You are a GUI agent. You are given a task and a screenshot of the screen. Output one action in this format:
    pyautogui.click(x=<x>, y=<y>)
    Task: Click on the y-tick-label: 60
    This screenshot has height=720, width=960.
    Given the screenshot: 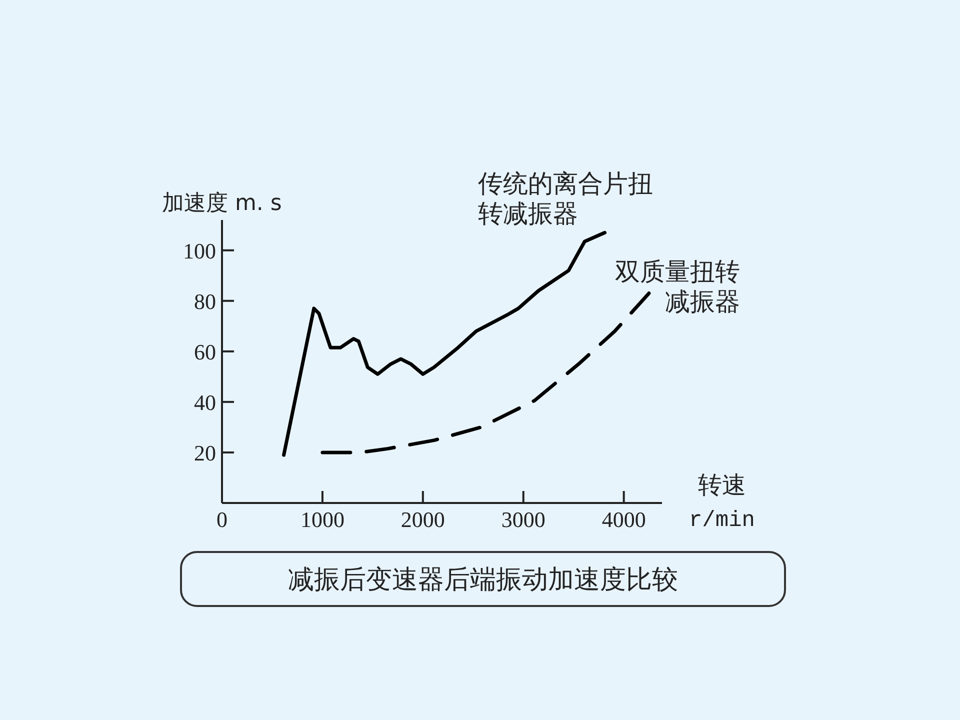 What is the action you would take?
    pyautogui.click(x=205, y=351)
    